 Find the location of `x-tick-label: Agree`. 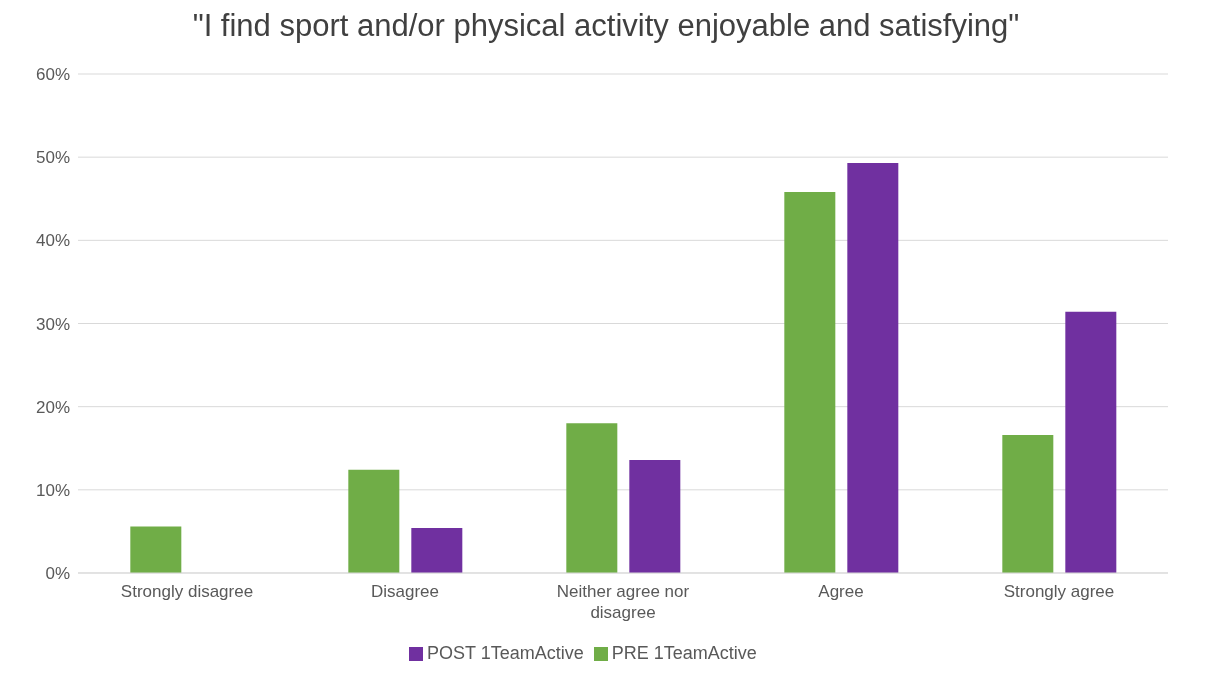

x-tick-label: Agree is located at coordinates (841, 591).